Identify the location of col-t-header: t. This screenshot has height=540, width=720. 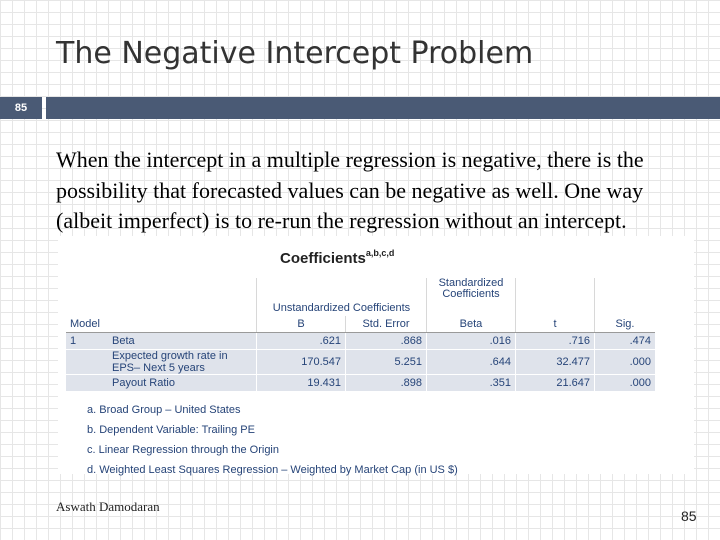
(555, 324).